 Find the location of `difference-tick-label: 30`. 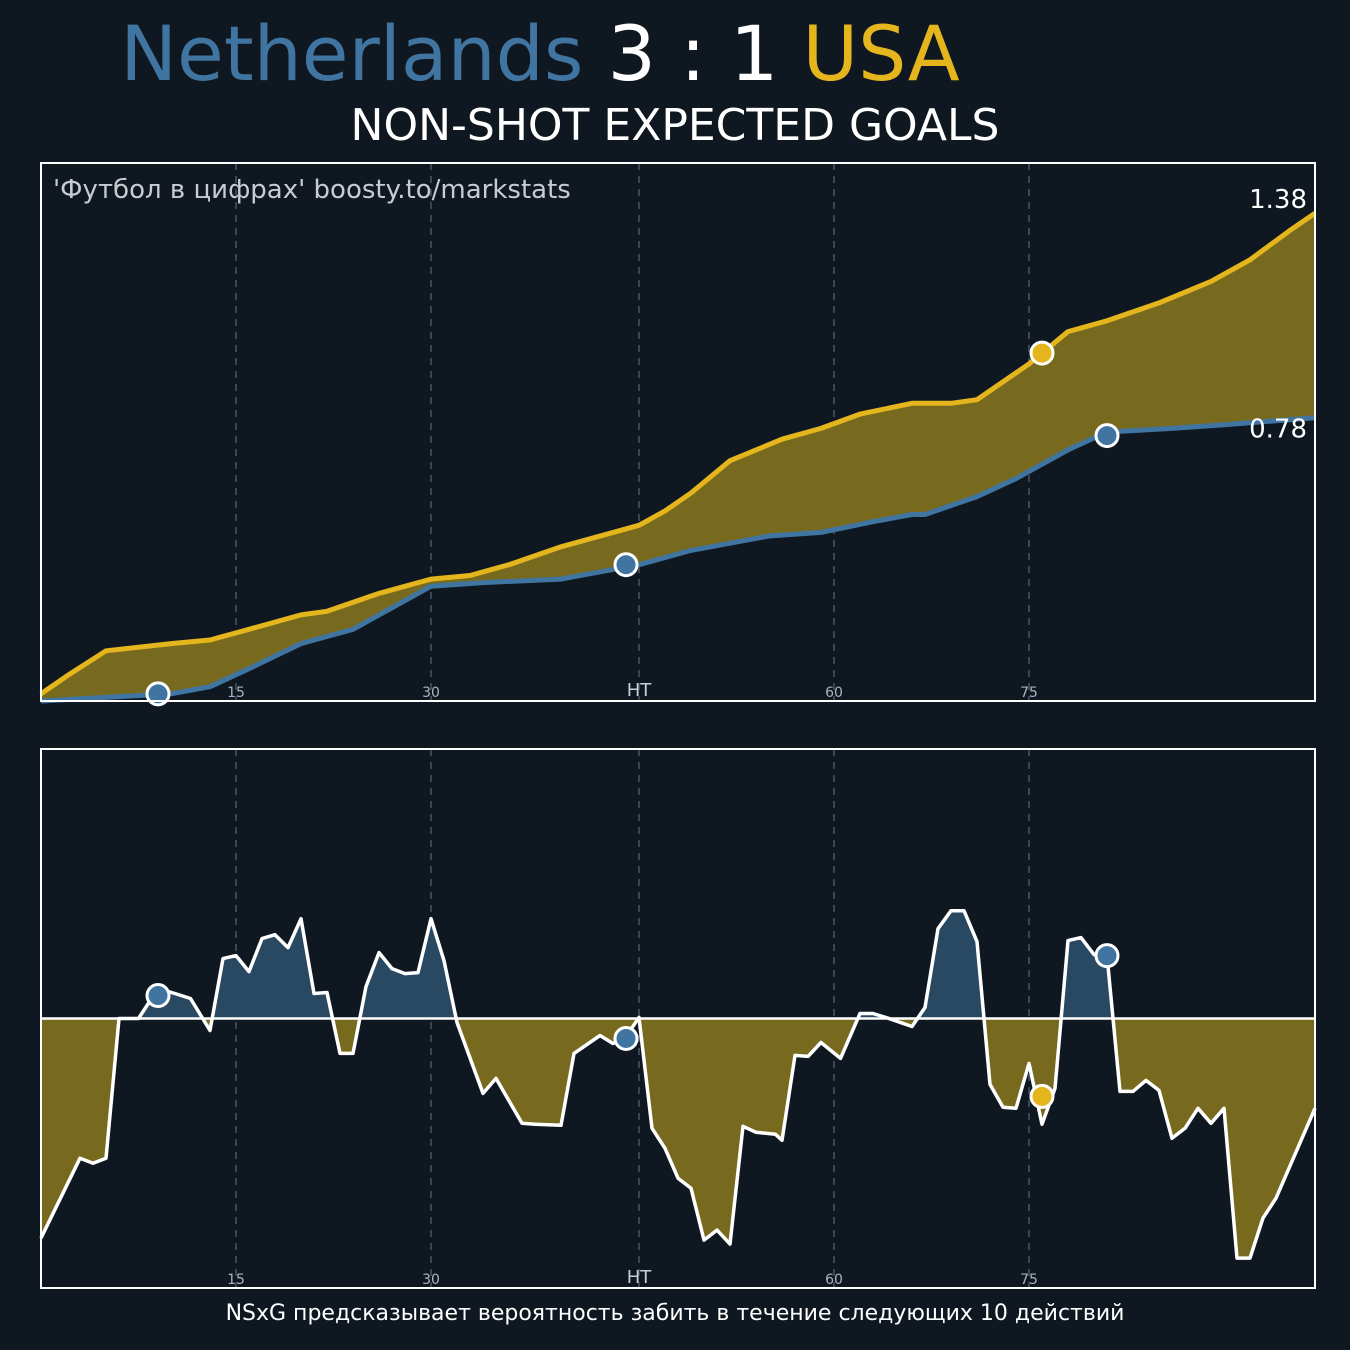

difference-tick-label: 30 is located at coordinates (431, 1280).